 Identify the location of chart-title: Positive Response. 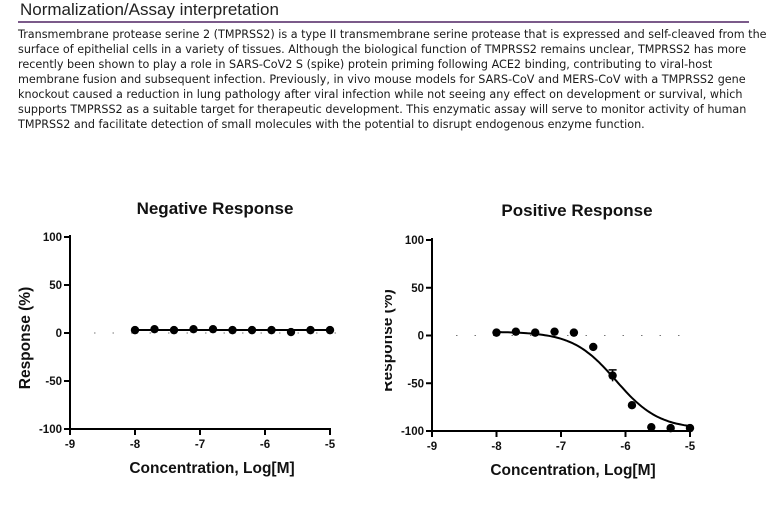
(576, 210).